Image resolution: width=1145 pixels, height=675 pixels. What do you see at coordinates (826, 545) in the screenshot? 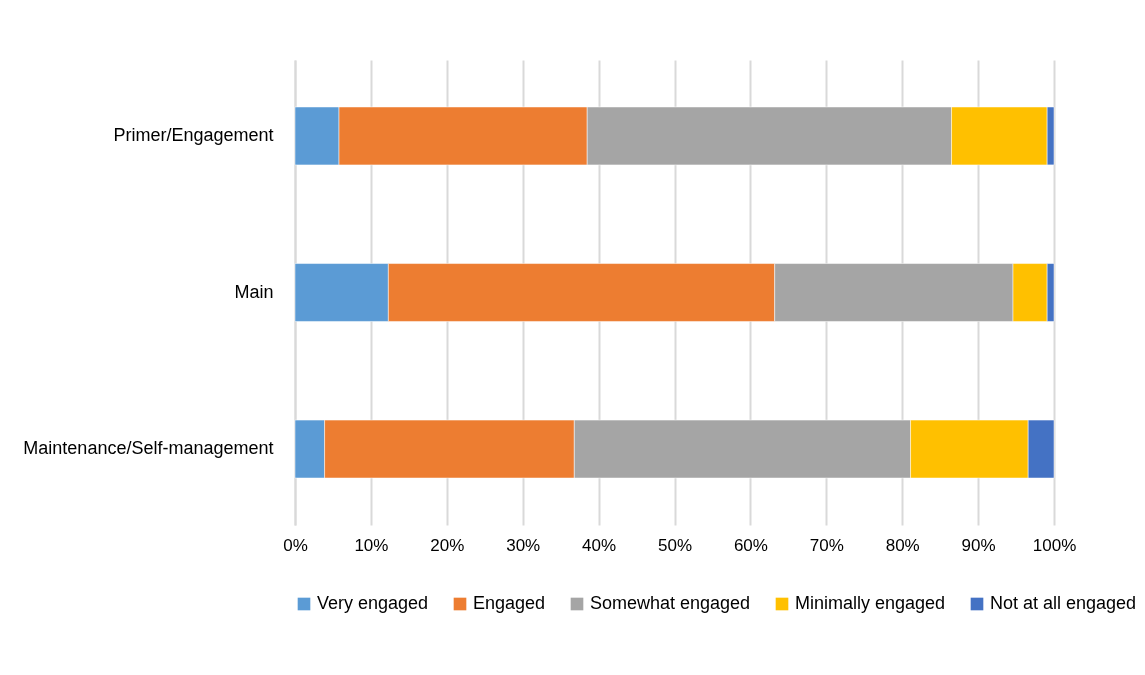
I see `x-tick-label: 70%` at bounding box center [826, 545].